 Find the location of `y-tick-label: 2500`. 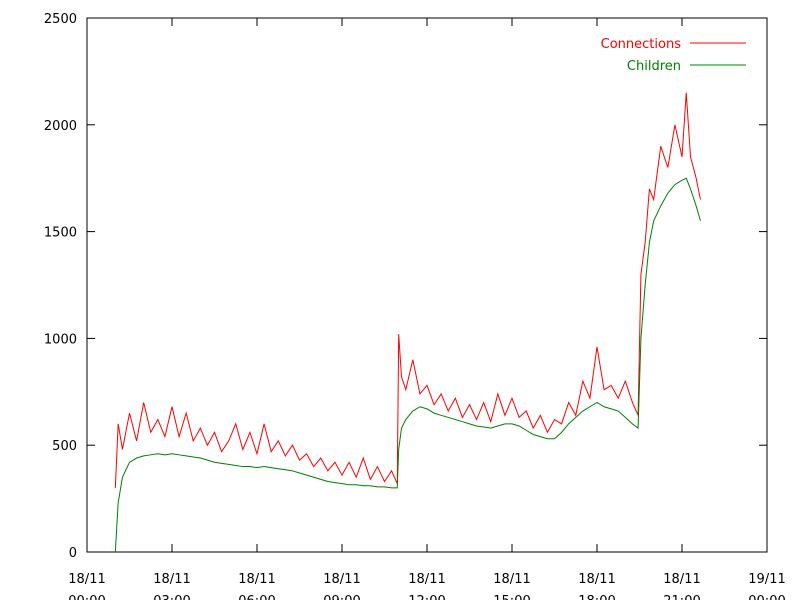

y-tick-label: 2500 is located at coordinates (60, 19).